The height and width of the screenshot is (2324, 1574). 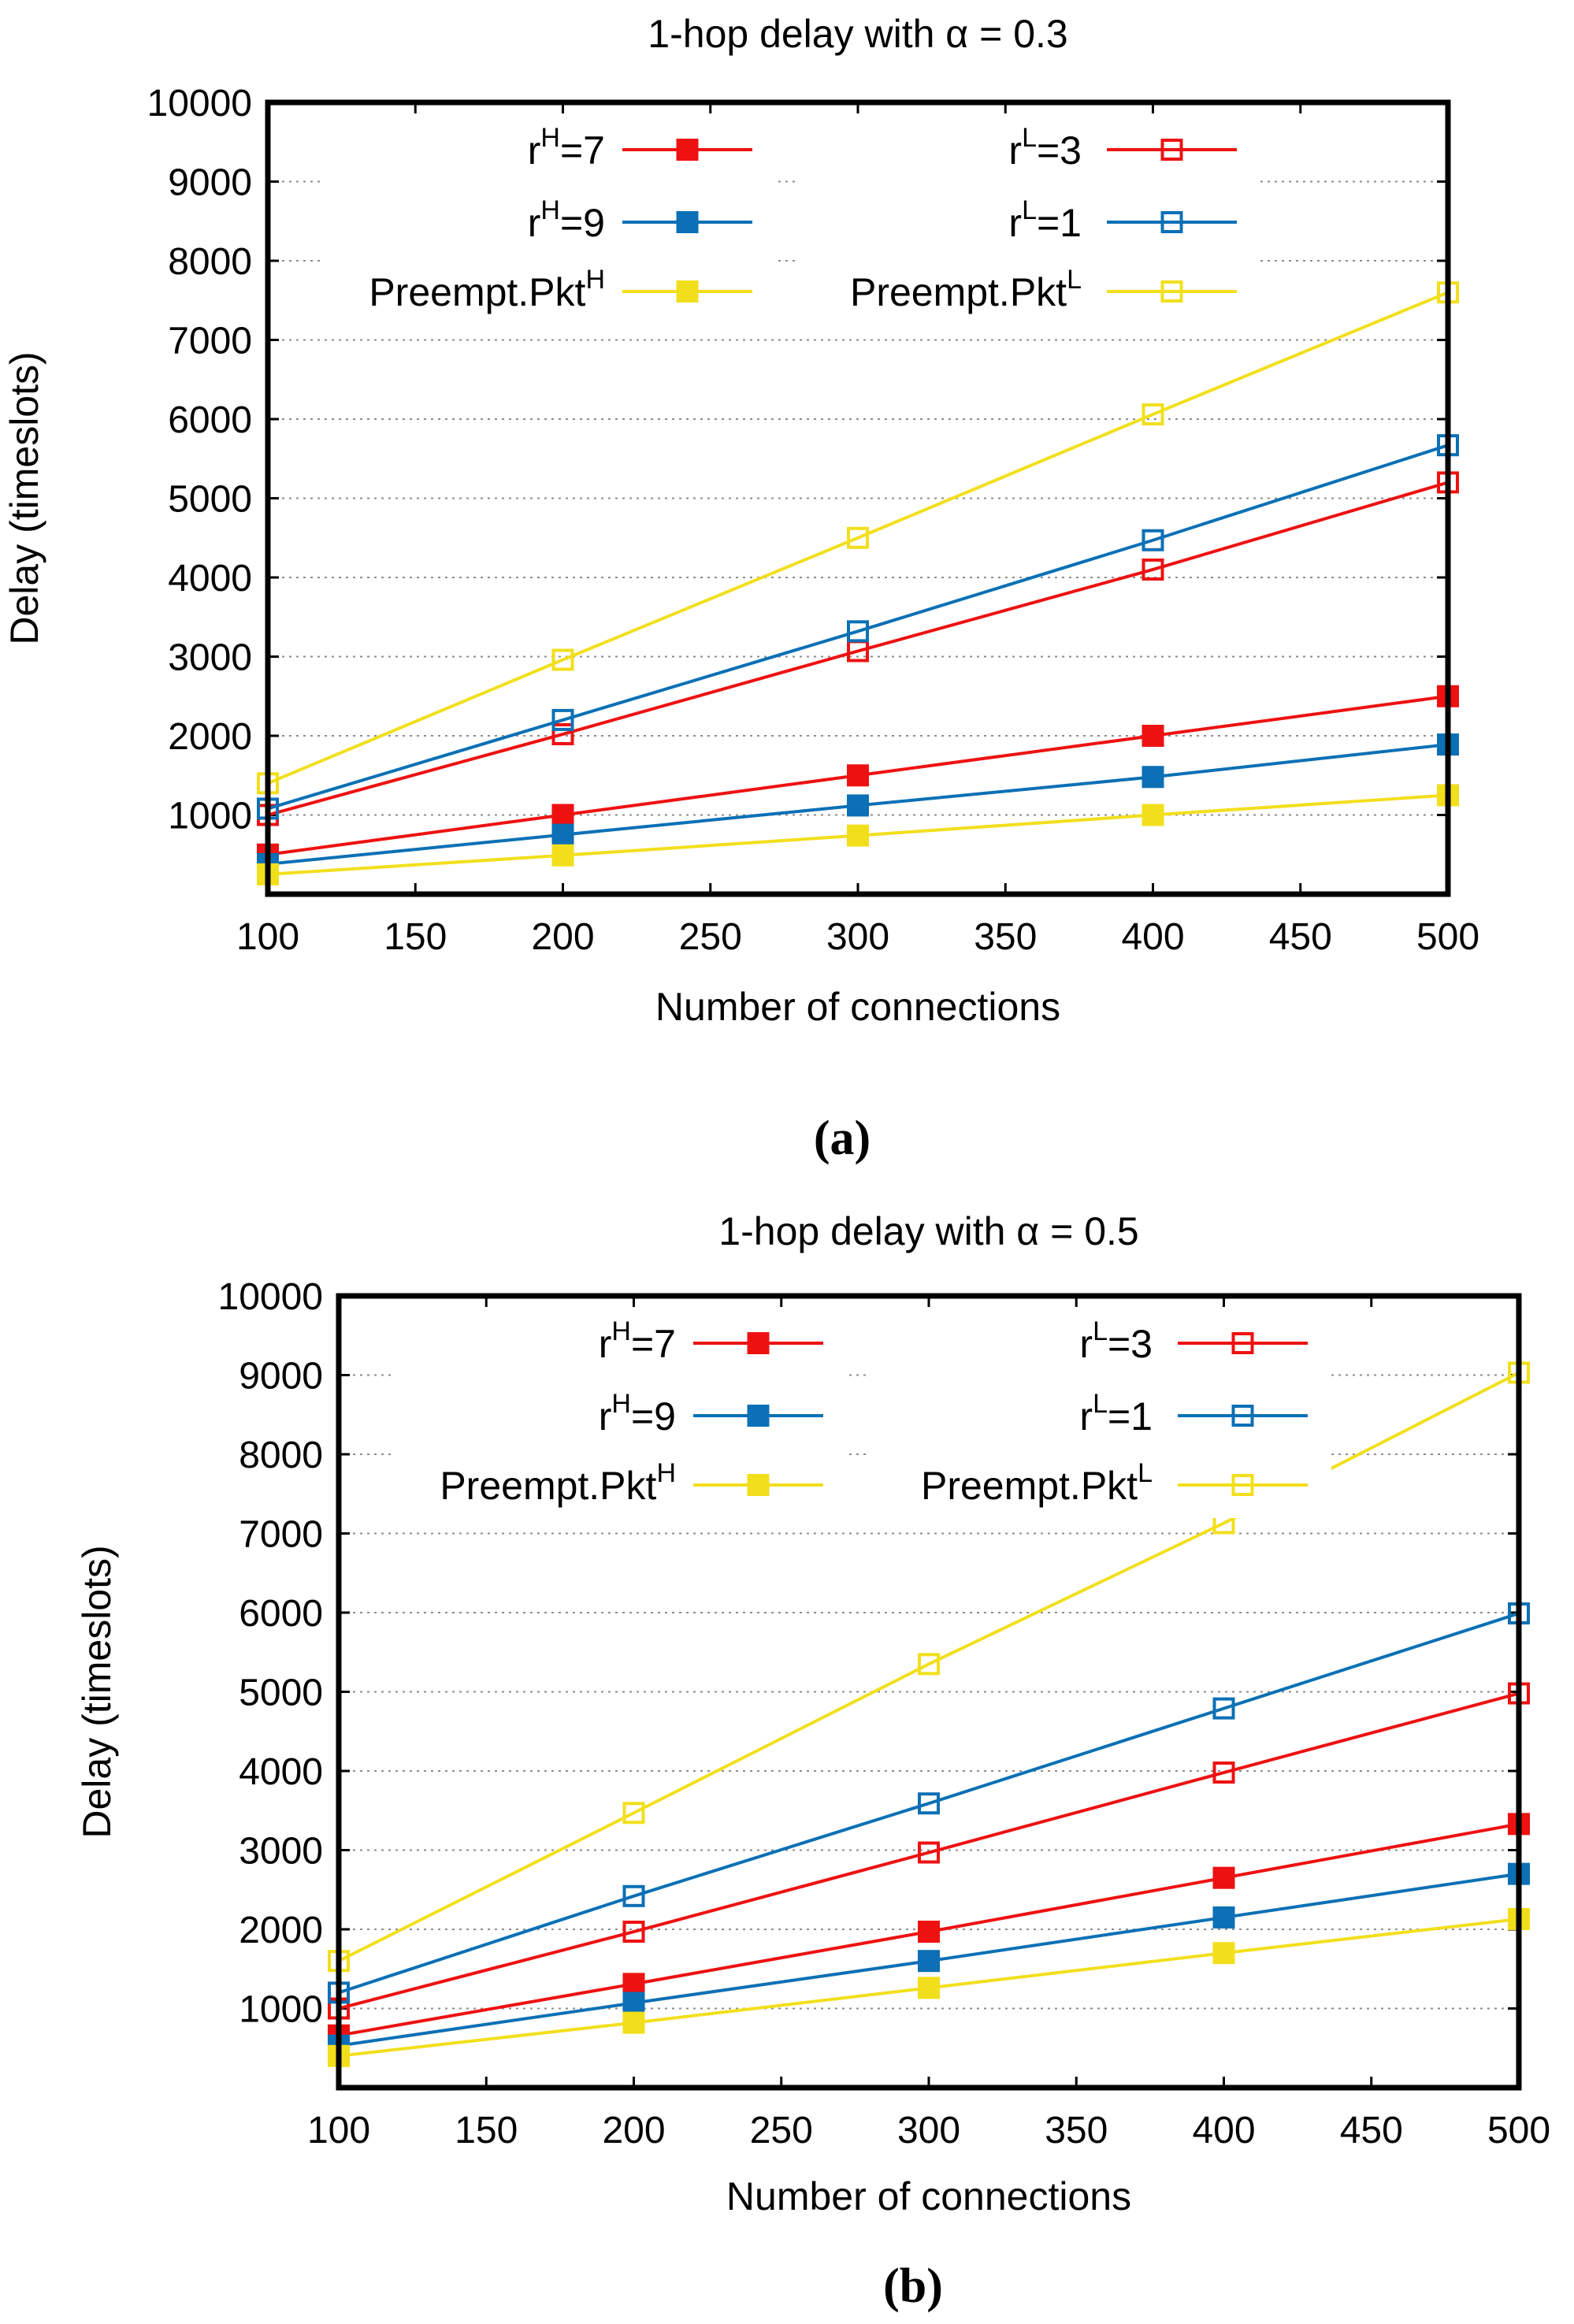 What do you see at coordinates (210, 658) in the screenshot?
I see `y-tick-label: 3000` at bounding box center [210, 658].